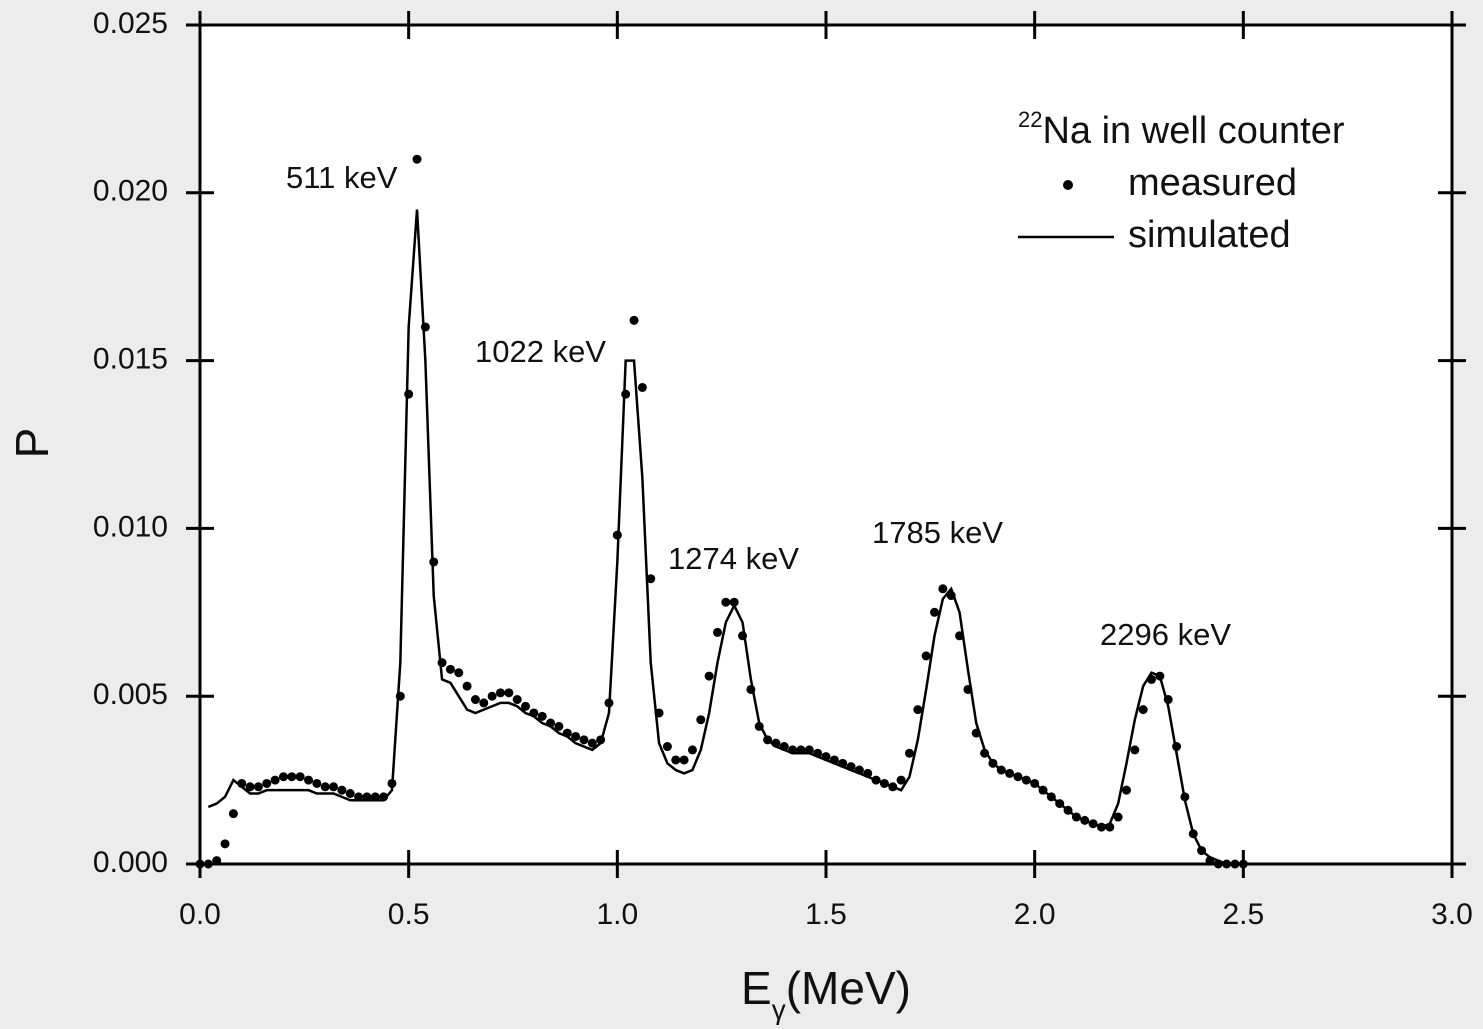 This screenshot has height=1029, width=1483. I want to click on legend-title: 22Na in well counter, so click(1181, 129).